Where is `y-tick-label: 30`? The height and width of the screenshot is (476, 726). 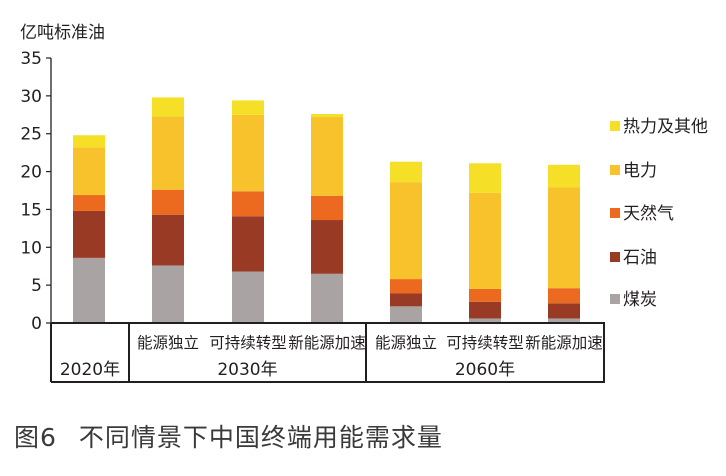
y-tick-label: 30 is located at coordinates (31, 97).